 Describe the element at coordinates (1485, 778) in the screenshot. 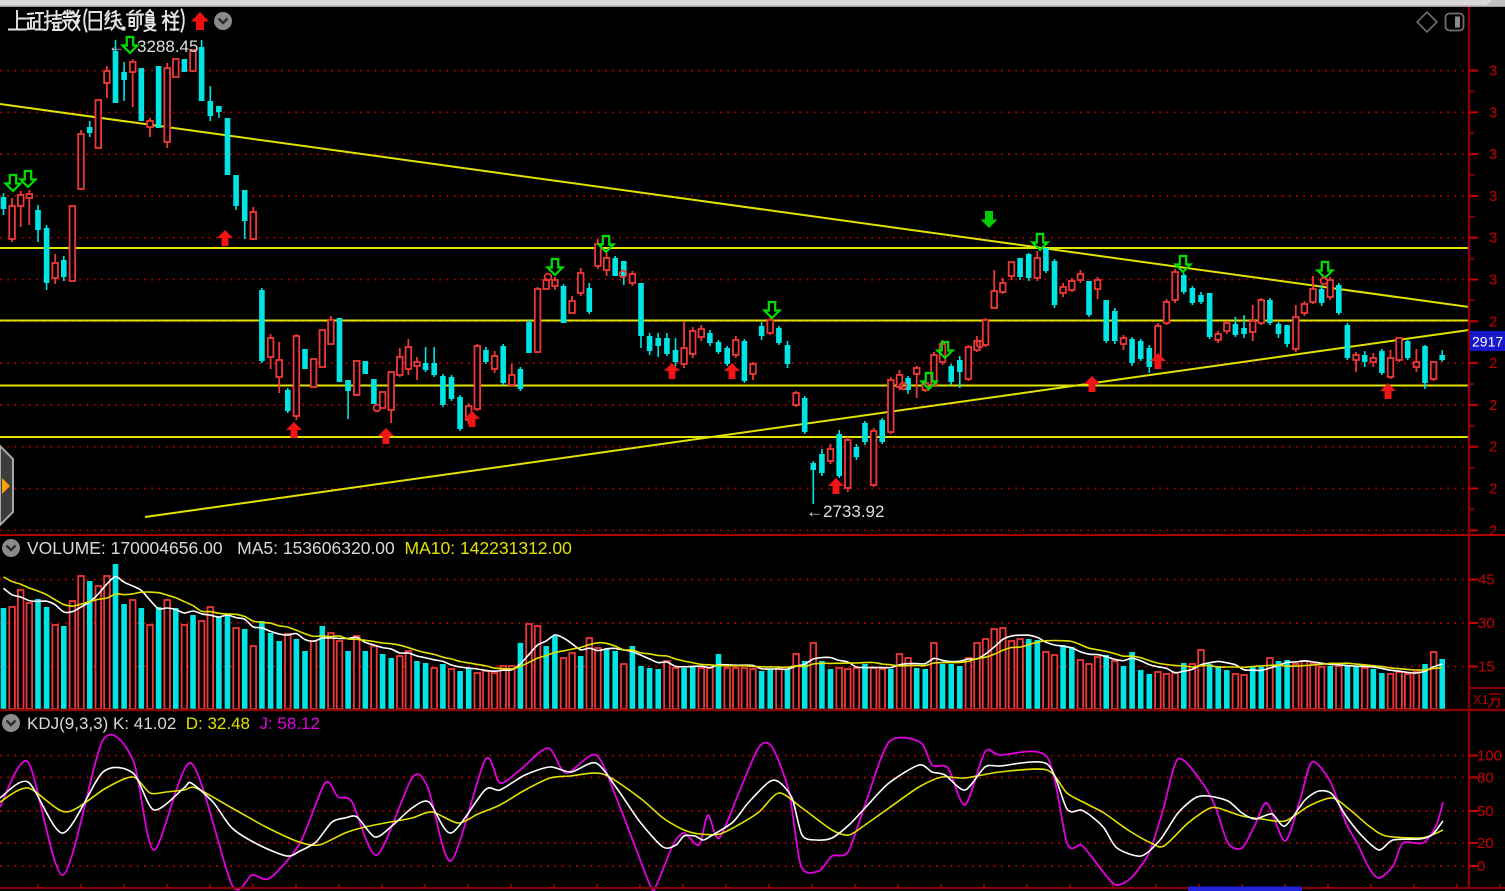

I see `svg-text: 80` at that location.